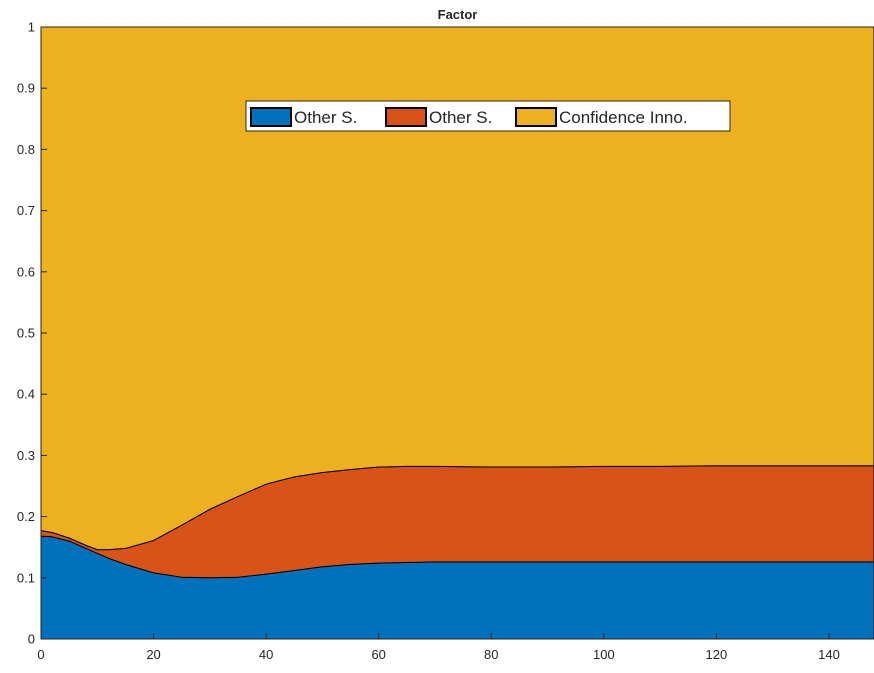  I want to click on y-tick-label: 0.8, so click(26, 149).